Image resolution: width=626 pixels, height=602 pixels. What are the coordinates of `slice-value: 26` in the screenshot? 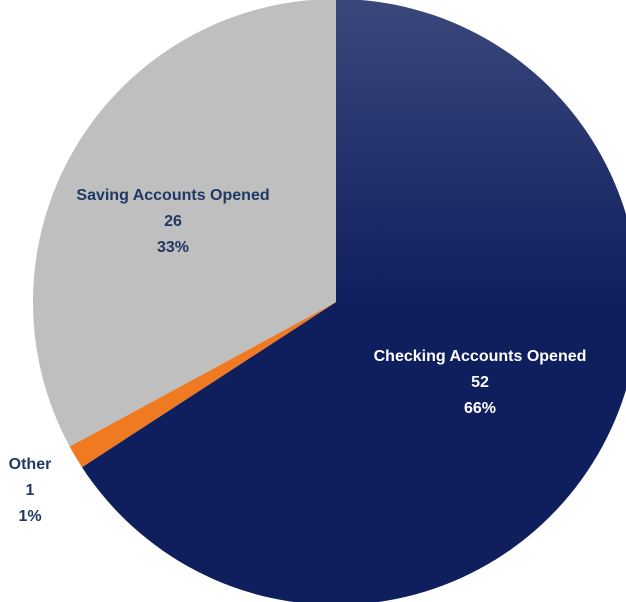 It's located at (173, 221).